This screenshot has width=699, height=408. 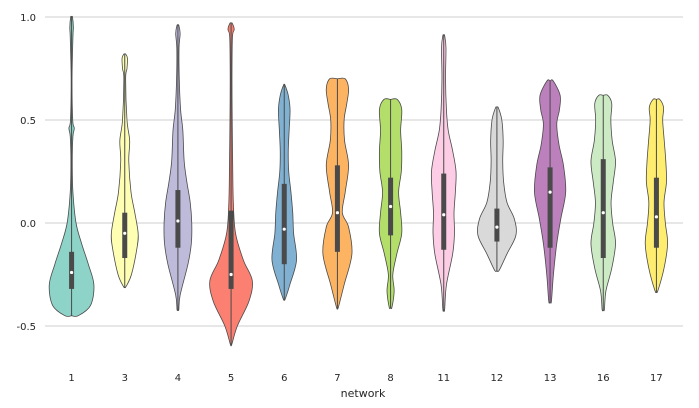 What do you see at coordinates (28, 18) in the screenshot?
I see `y-tick-label: 1.0` at bounding box center [28, 18].